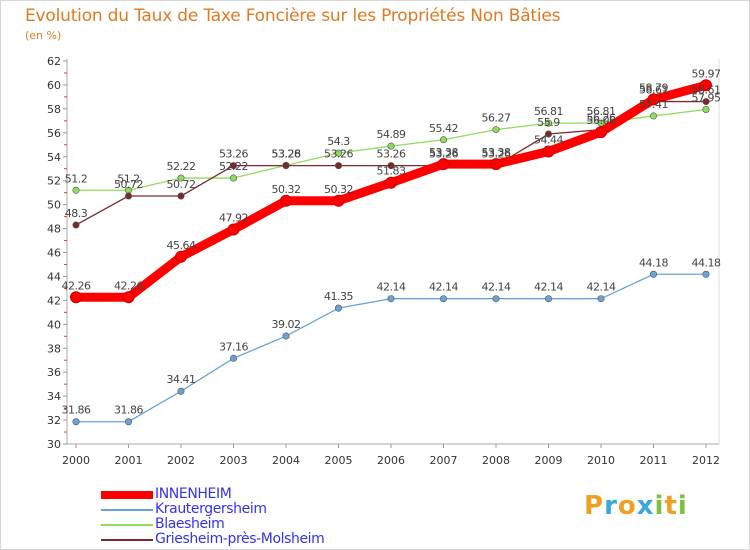 This screenshot has width=750, height=550. What do you see at coordinates (129, 460) in the screenshot?
I see `x-tick-label: 2001` at bounding box center [129, 460].